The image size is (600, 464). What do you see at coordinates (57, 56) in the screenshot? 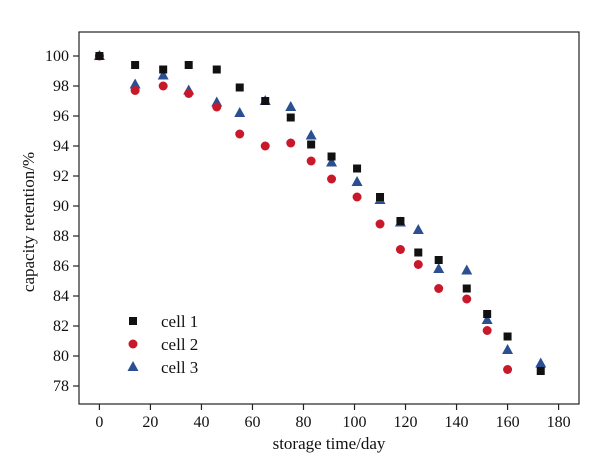
I see `y-tick-label: 100` at bounding box center [57, 56].